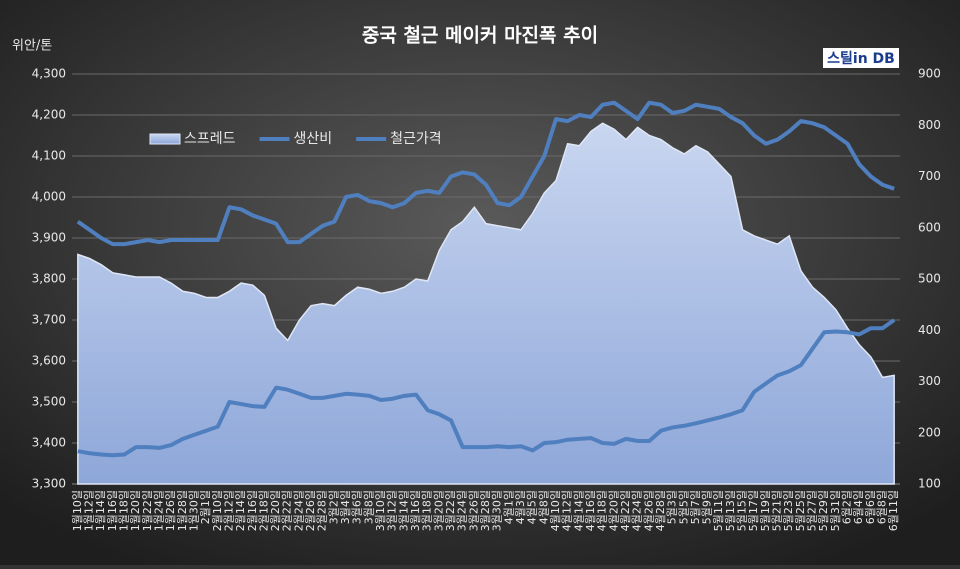  Describe the element at coordinates (450, 510) in the screenshot. I see `x-tick-label: 3월22일` at that location.